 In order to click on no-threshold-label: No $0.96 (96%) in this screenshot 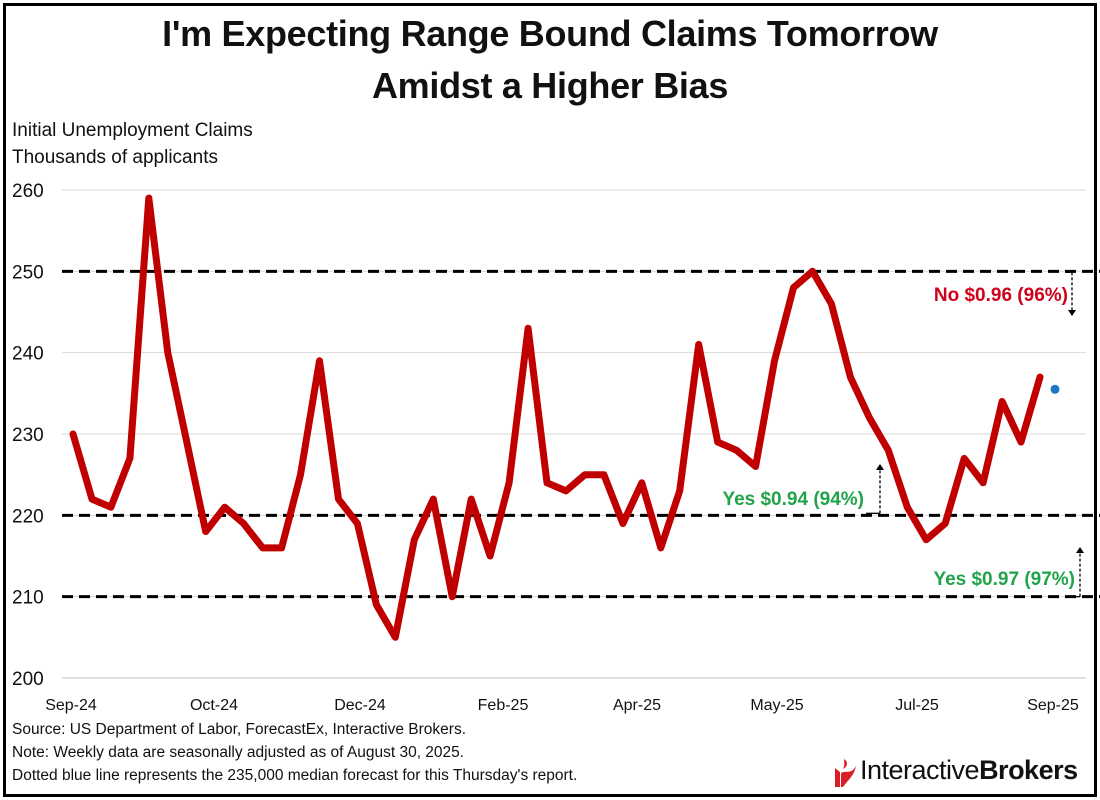, I will do `click(1001, 295)`.